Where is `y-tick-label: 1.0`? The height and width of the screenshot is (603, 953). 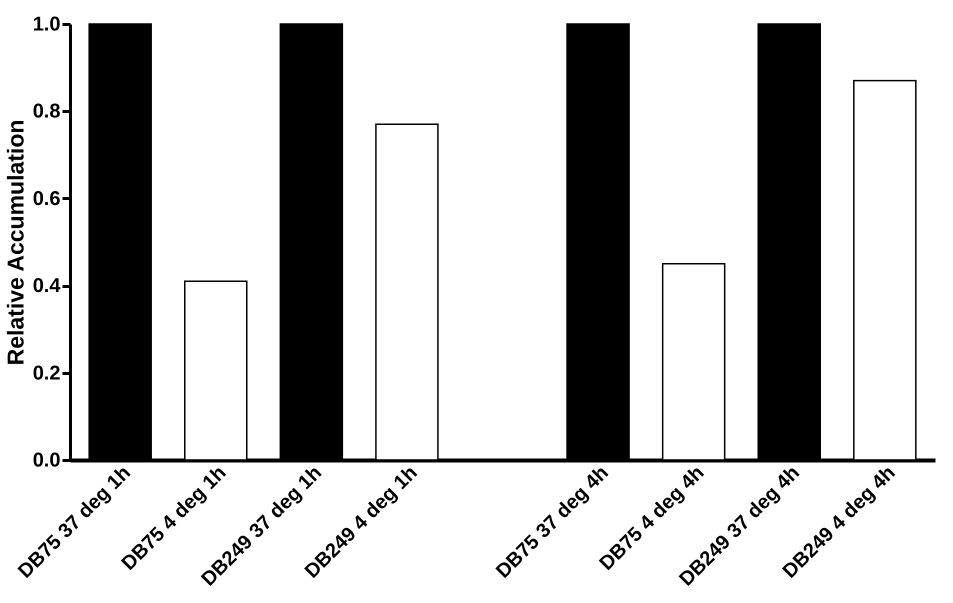 y-tick-label: 1.0 is located at coordinates (46, 25).